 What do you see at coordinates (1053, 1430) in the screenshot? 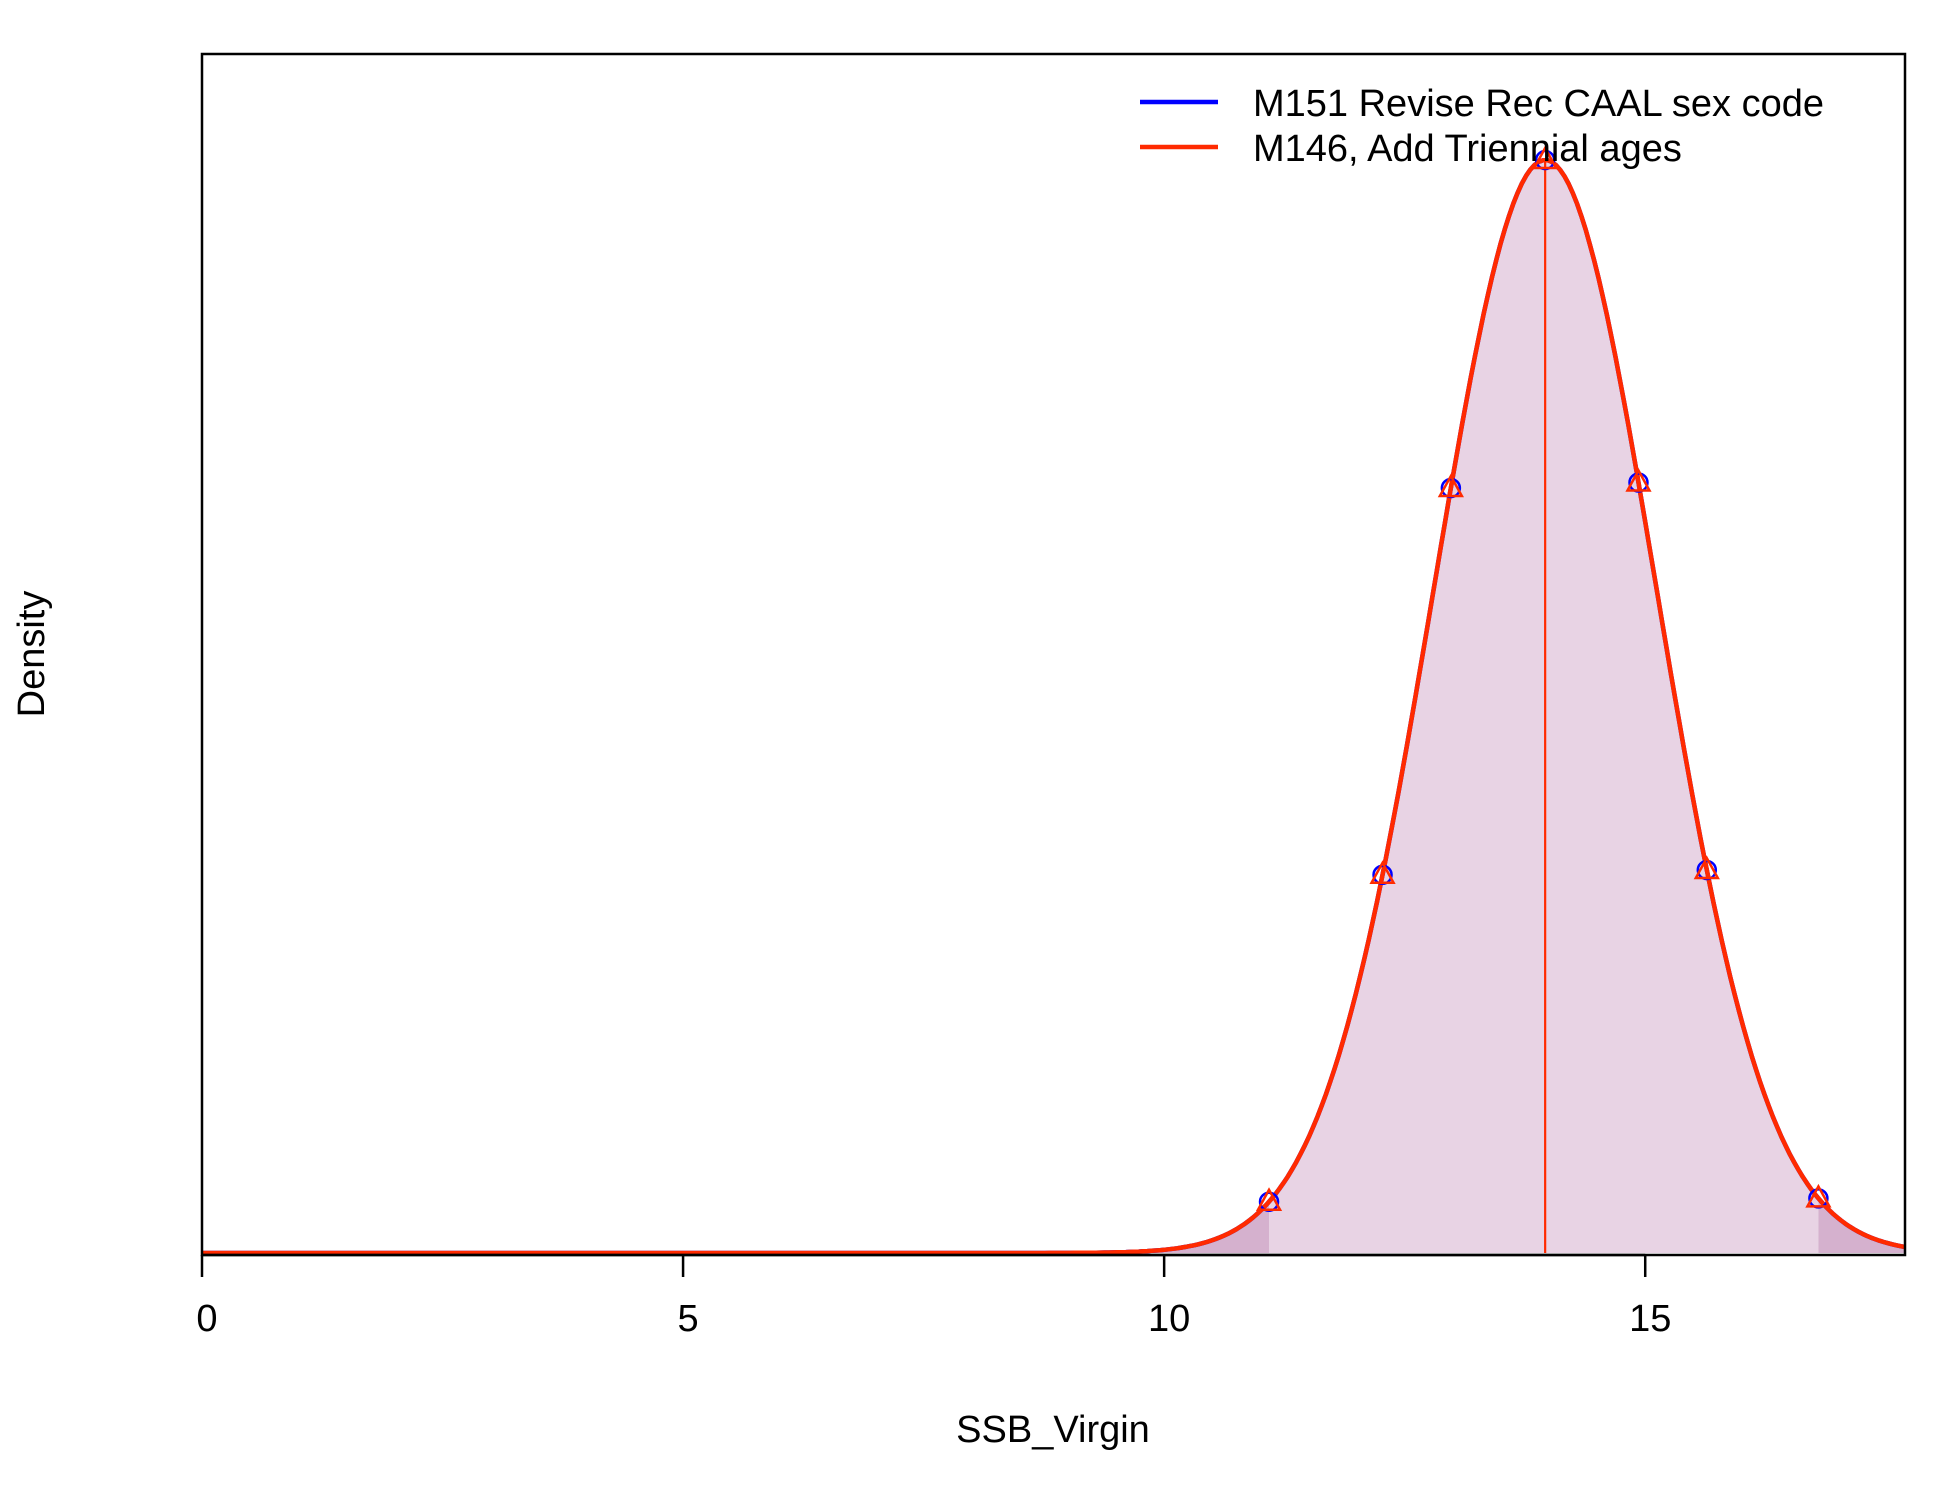
I see `x-axis-label: SSB_Virgin` at bounding box center [1053, 1430].